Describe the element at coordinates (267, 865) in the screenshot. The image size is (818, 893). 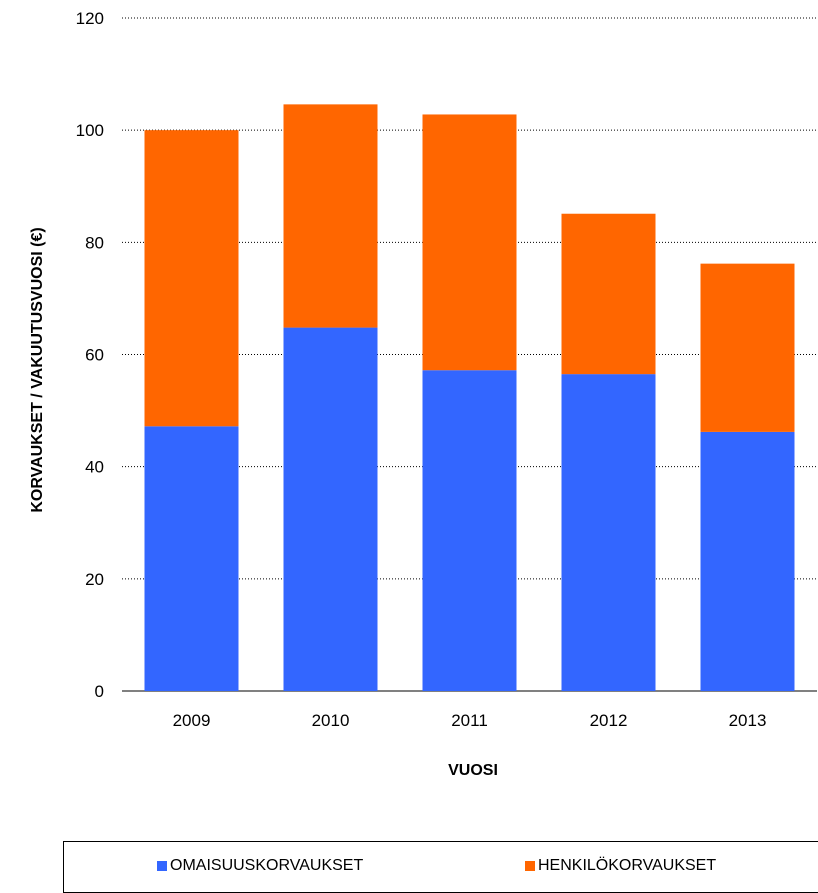
I see `legend-label-omaisuus: OMAISUUSKORVAUKSET` at that location.